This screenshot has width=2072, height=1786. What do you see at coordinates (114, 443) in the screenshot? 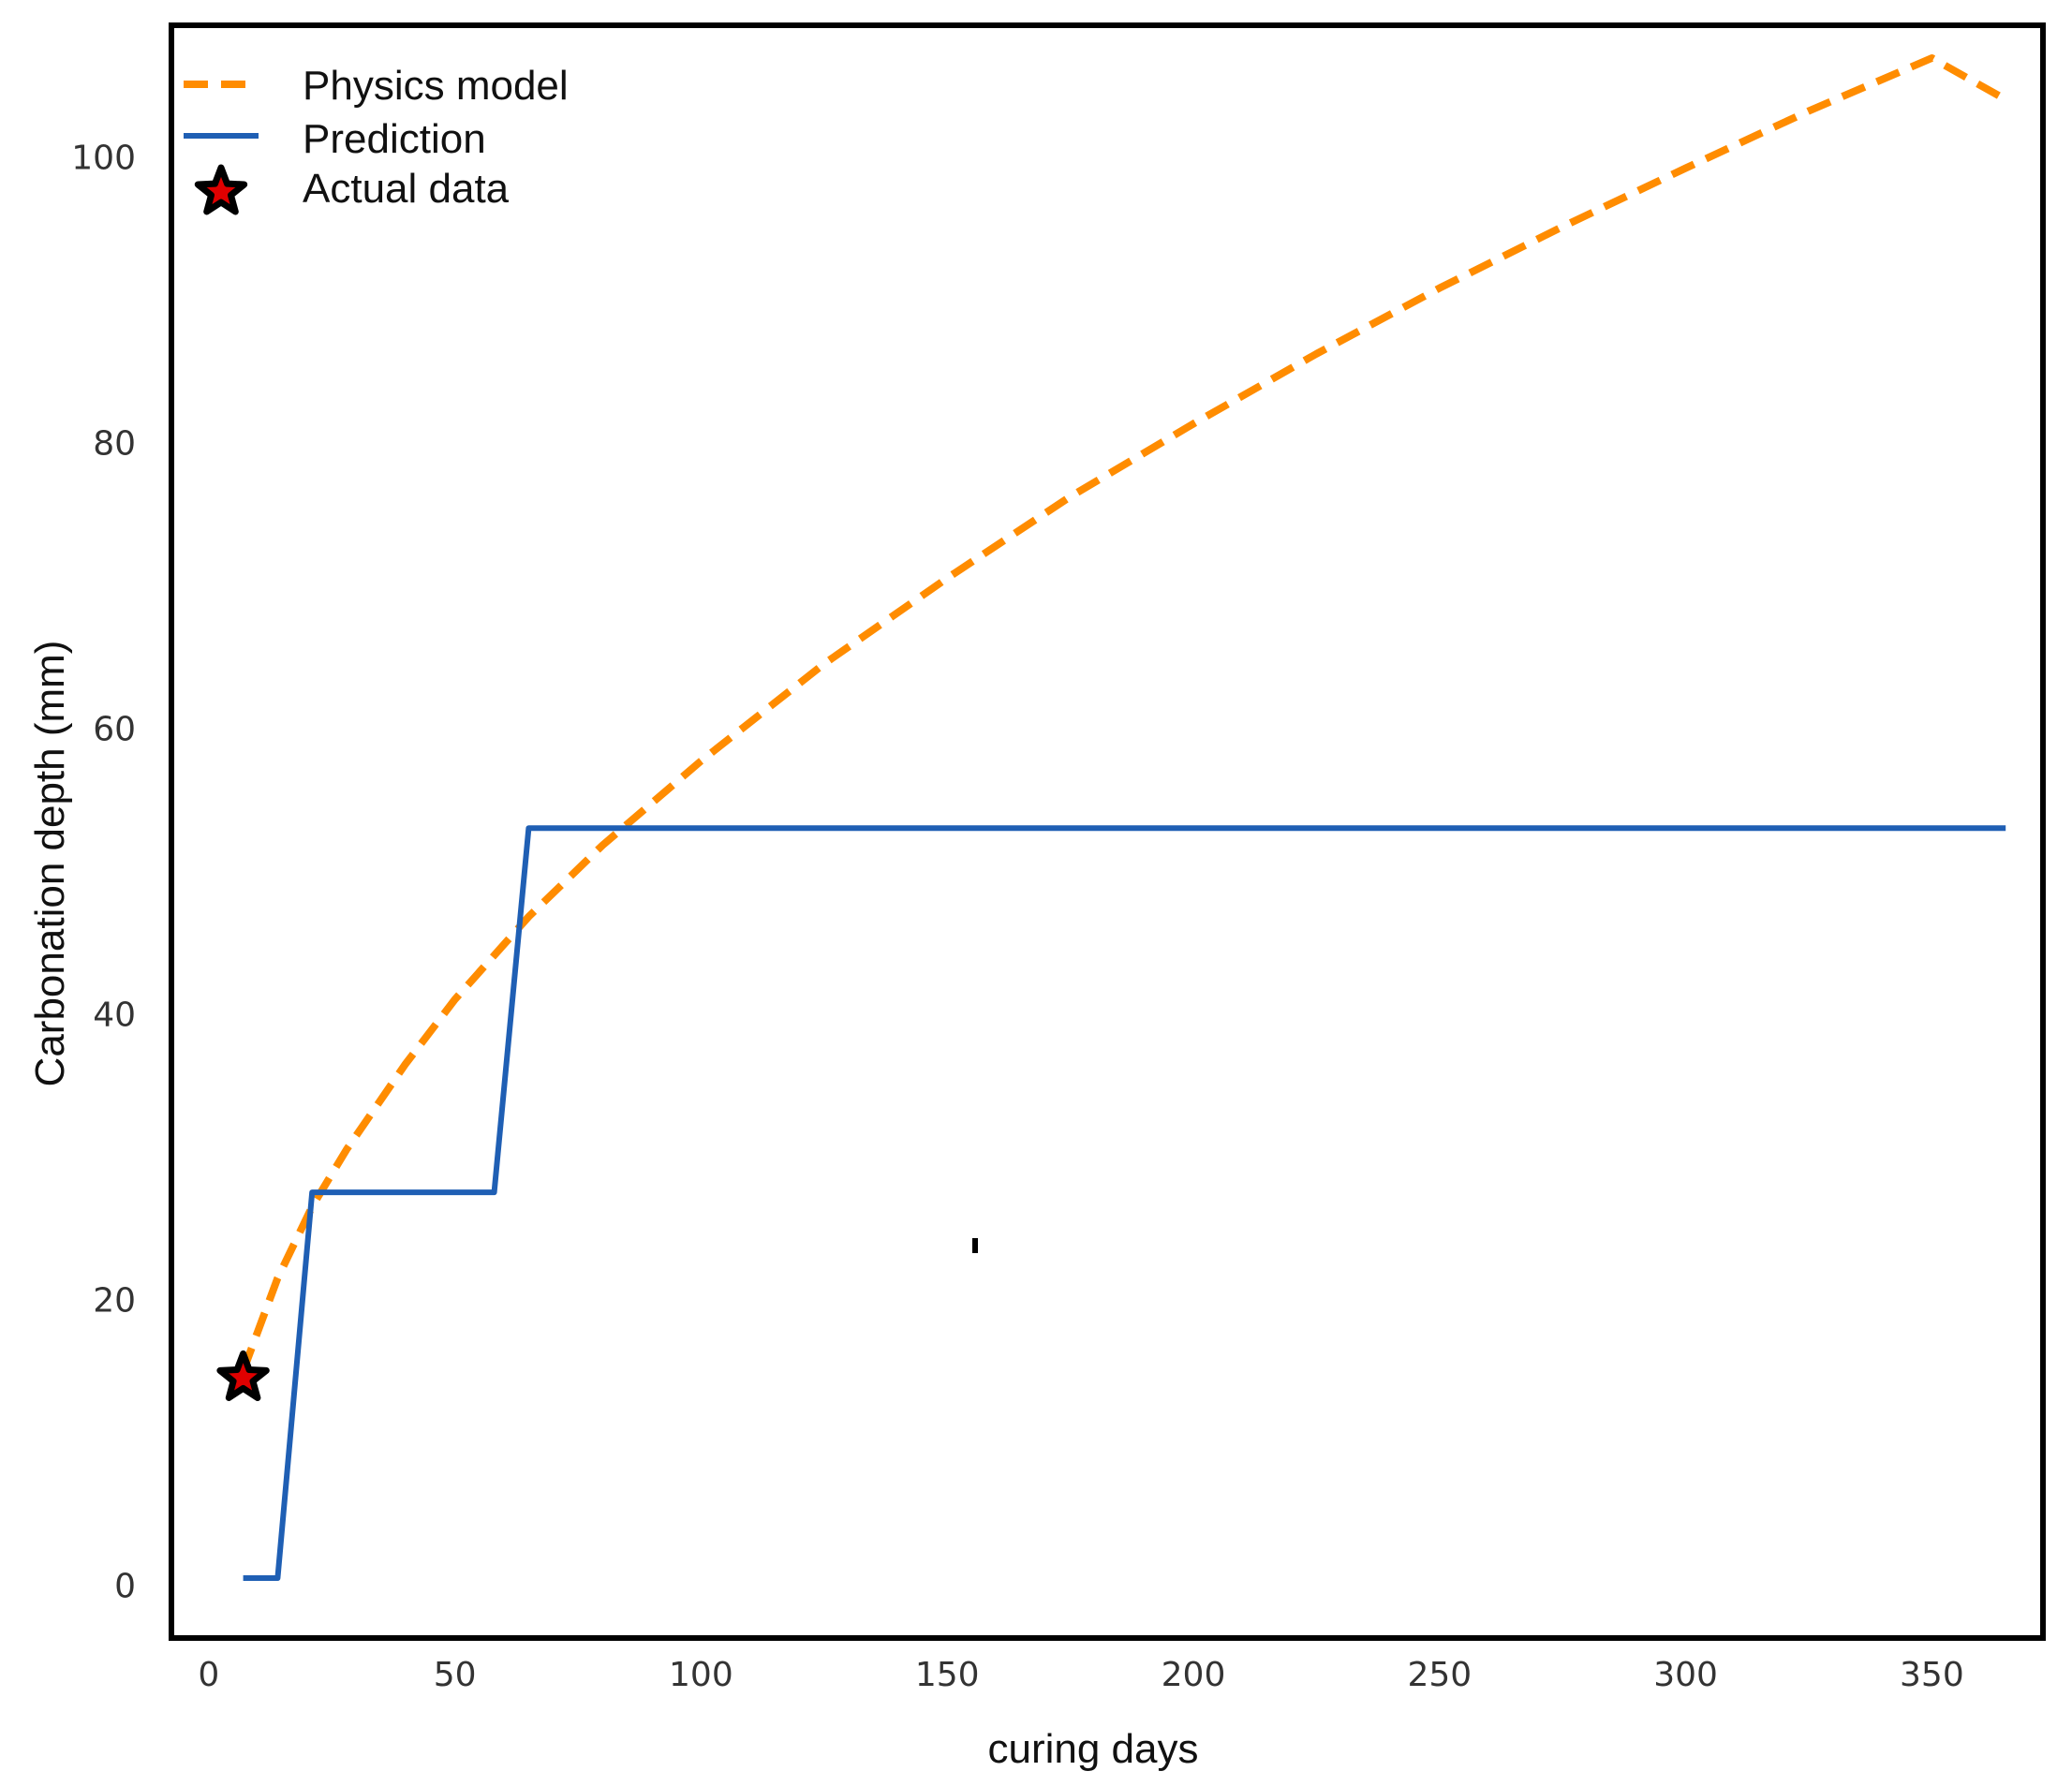
I see `y-tick-label: 80` at bounding box center [114, 443].